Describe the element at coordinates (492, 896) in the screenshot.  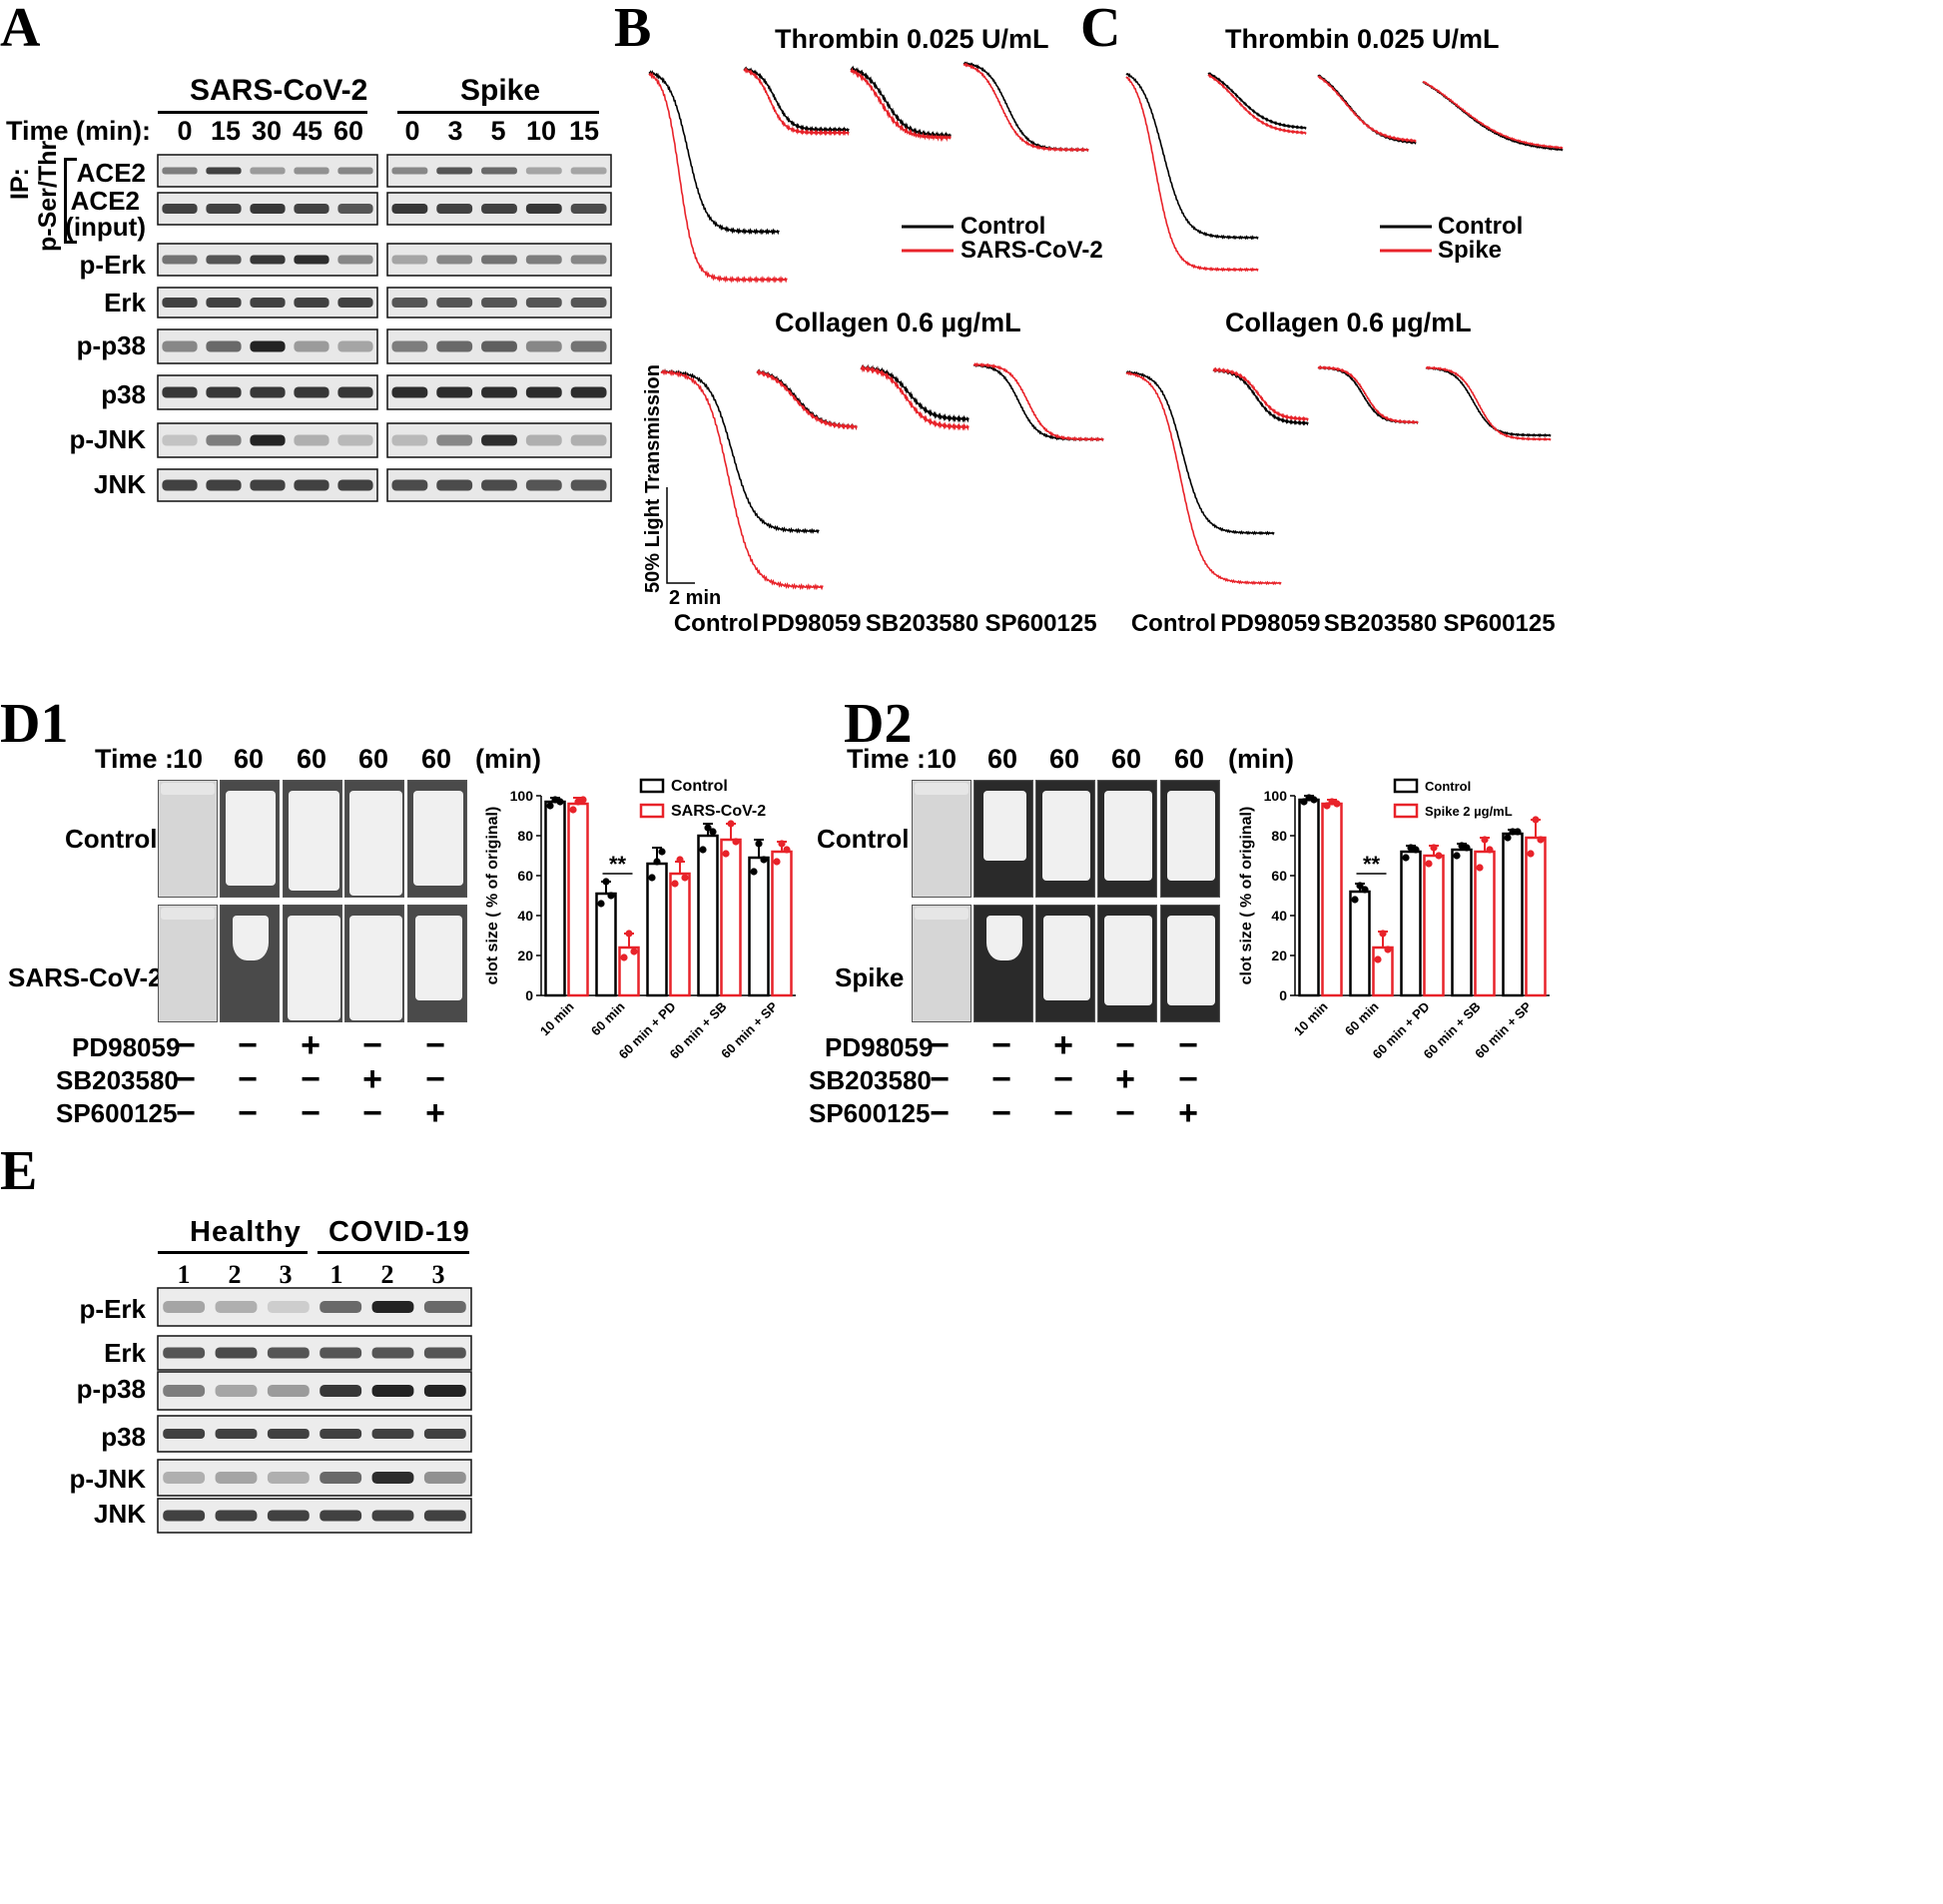
I see `y-axis-label: clot size ( % of original)` at that location.